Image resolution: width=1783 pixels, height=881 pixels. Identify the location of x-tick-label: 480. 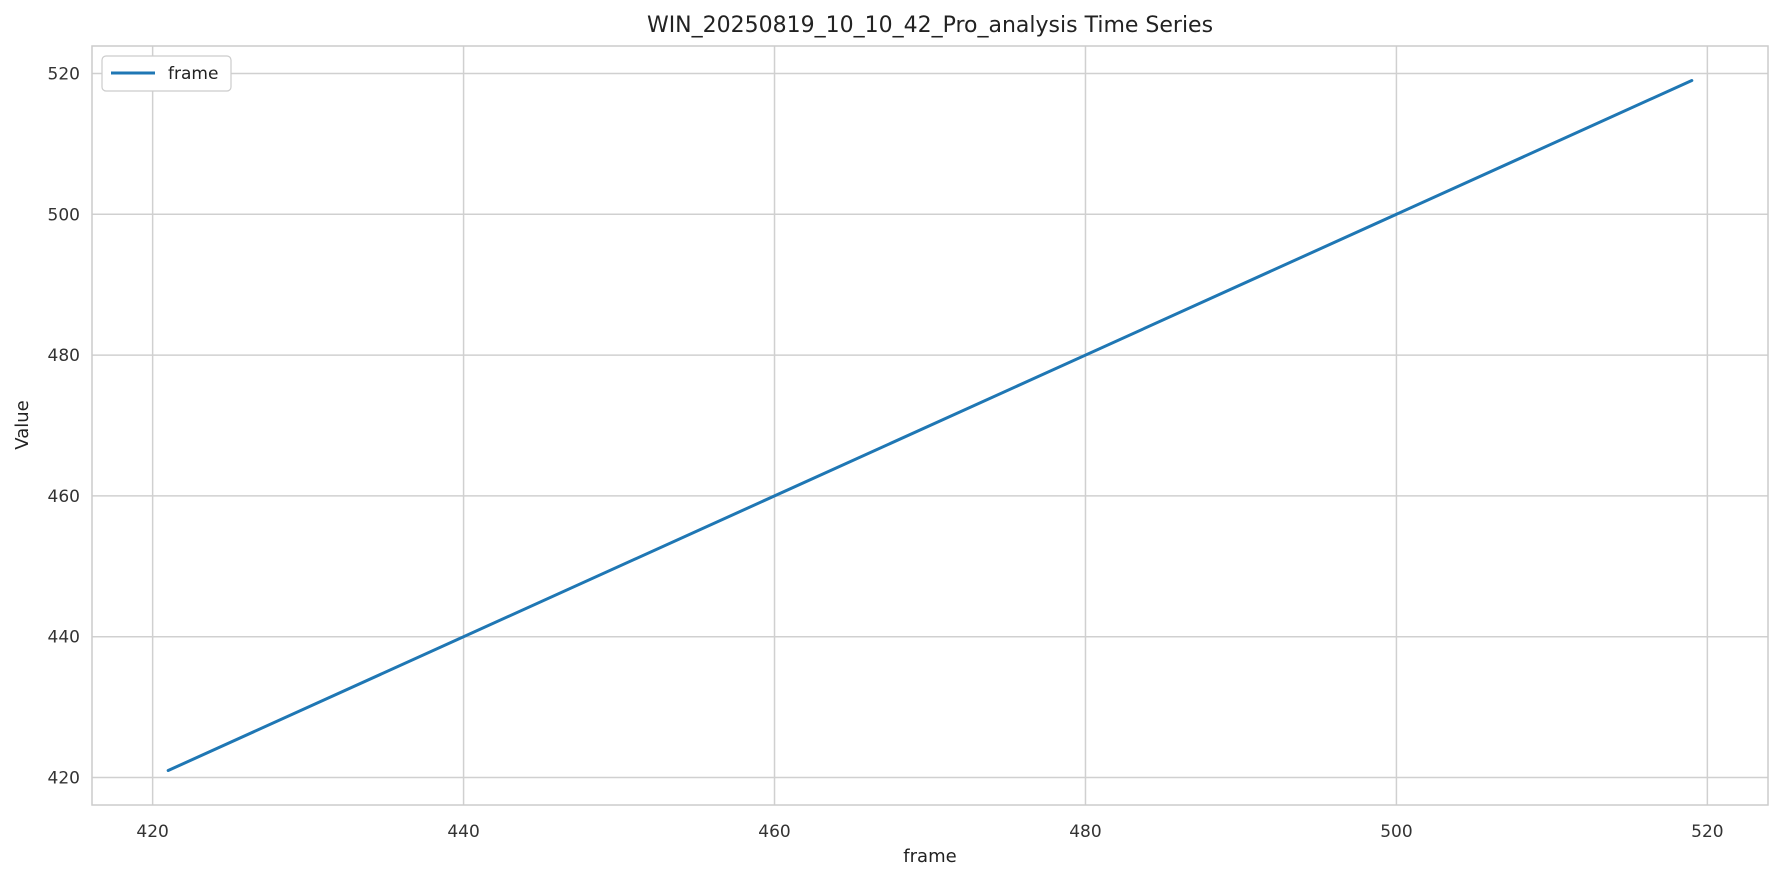
(1085, 832).